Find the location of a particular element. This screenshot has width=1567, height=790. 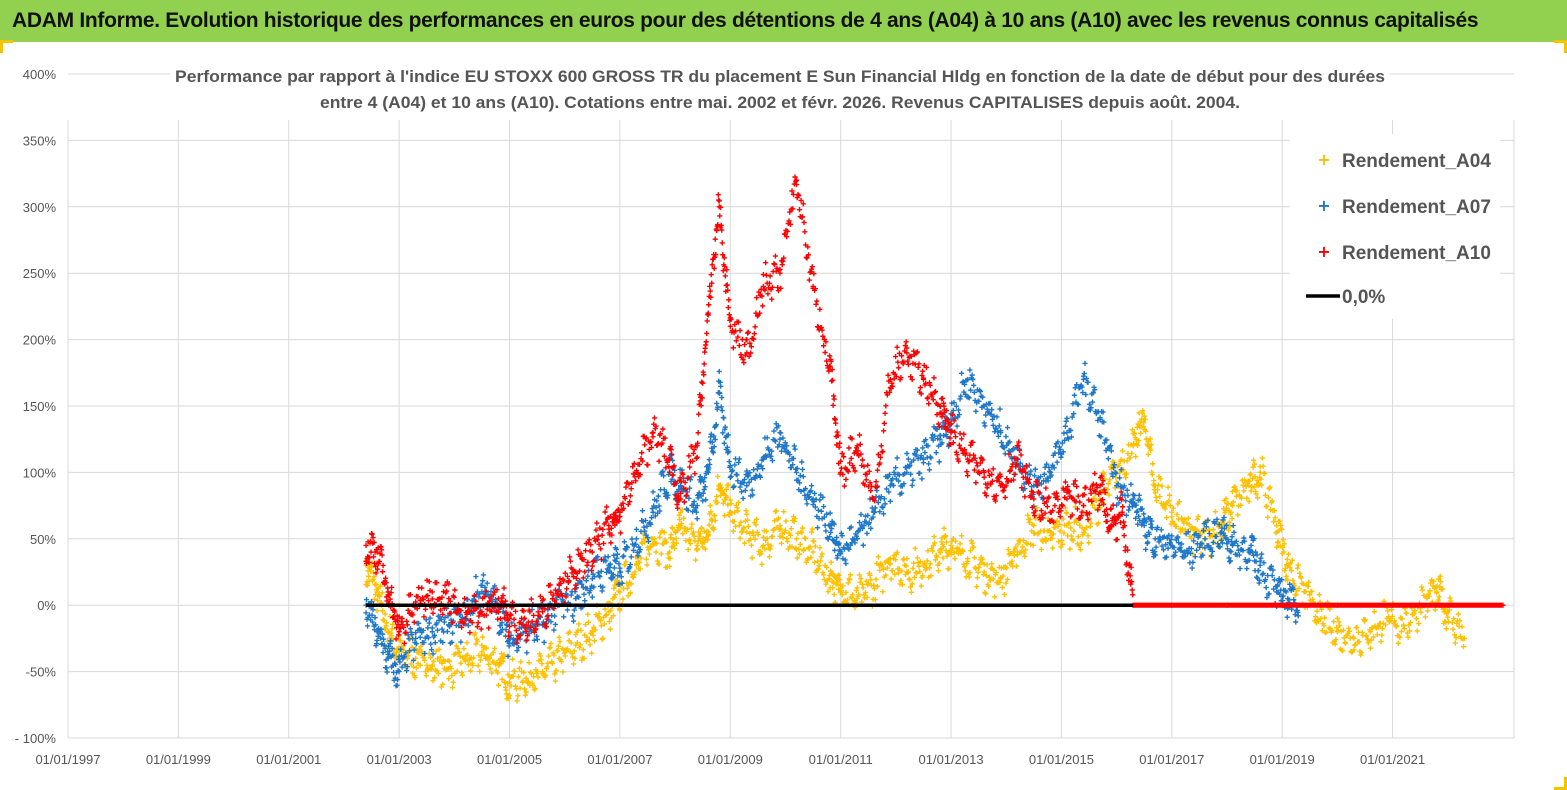

frame-corner-tl is located at coordinates (6, 46).